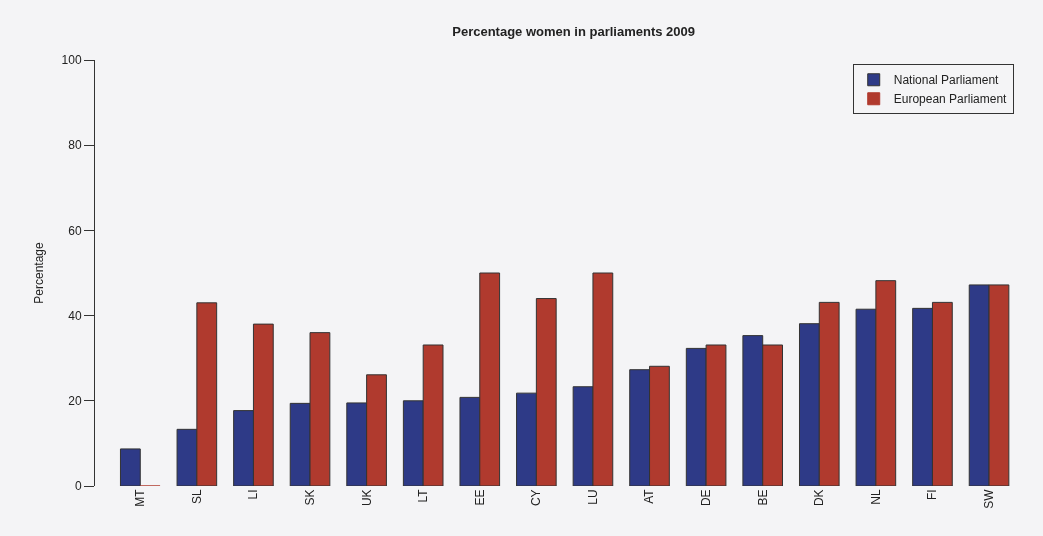 The width and height of the screenshot is (1043, 536). I want to click on x-tick-label: NL, so click(875, 497).